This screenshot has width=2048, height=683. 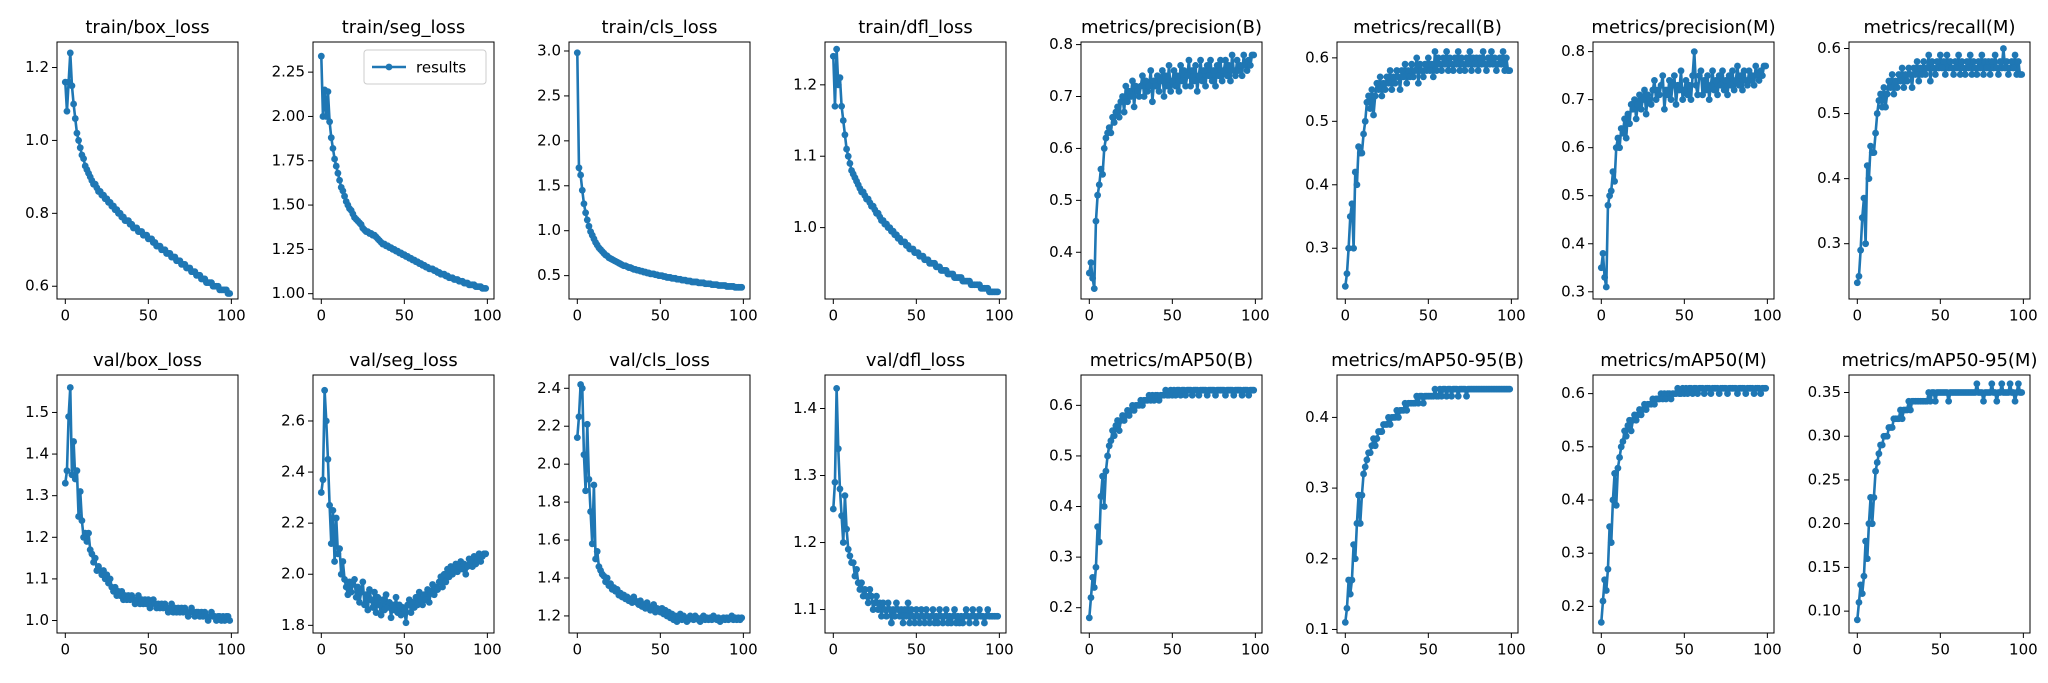 I want to click on y-tick-label: 0.5, so click(x=1317, y=121).